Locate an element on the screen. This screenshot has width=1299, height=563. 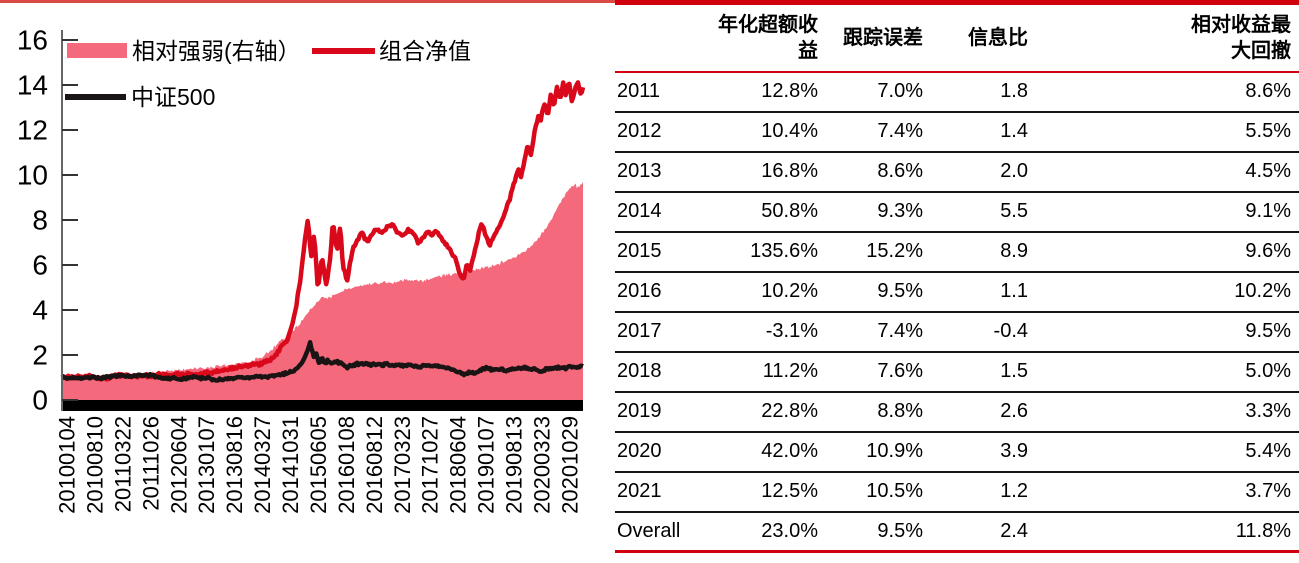
table-row: 2011 12.8% 7.0% 1.8 8.6% is located at coordinates (957, 92).